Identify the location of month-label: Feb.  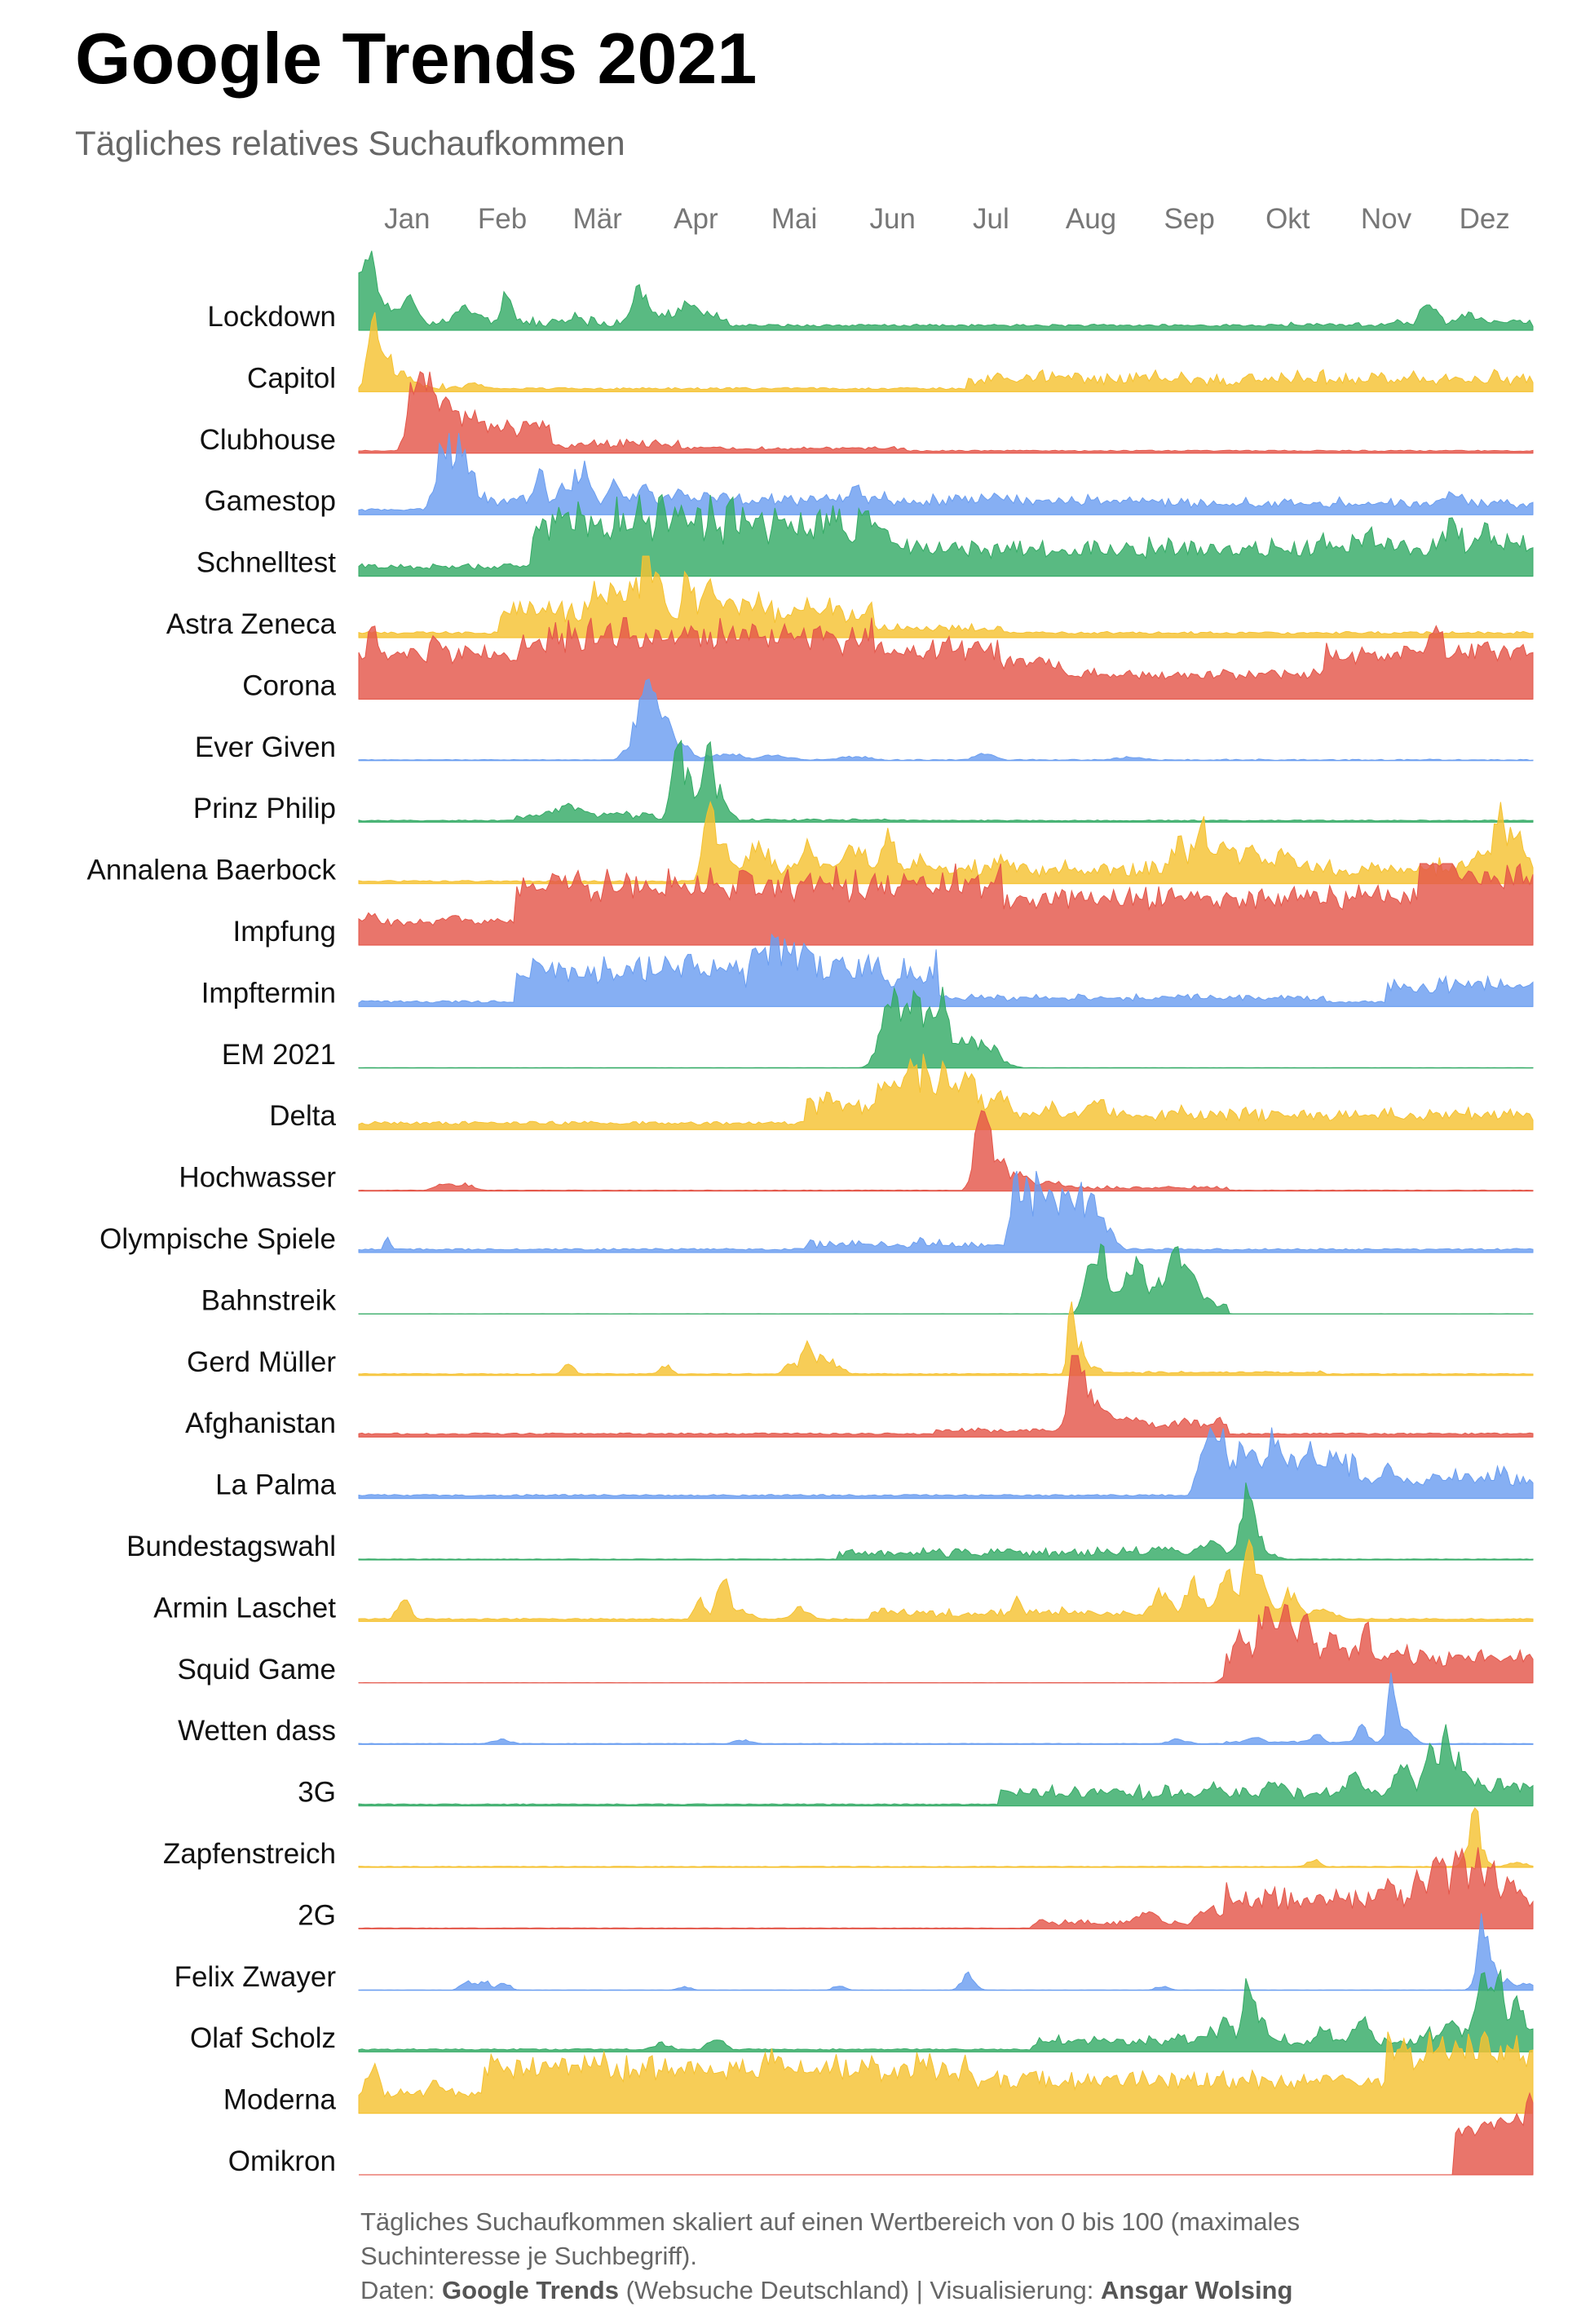
(502, 219).